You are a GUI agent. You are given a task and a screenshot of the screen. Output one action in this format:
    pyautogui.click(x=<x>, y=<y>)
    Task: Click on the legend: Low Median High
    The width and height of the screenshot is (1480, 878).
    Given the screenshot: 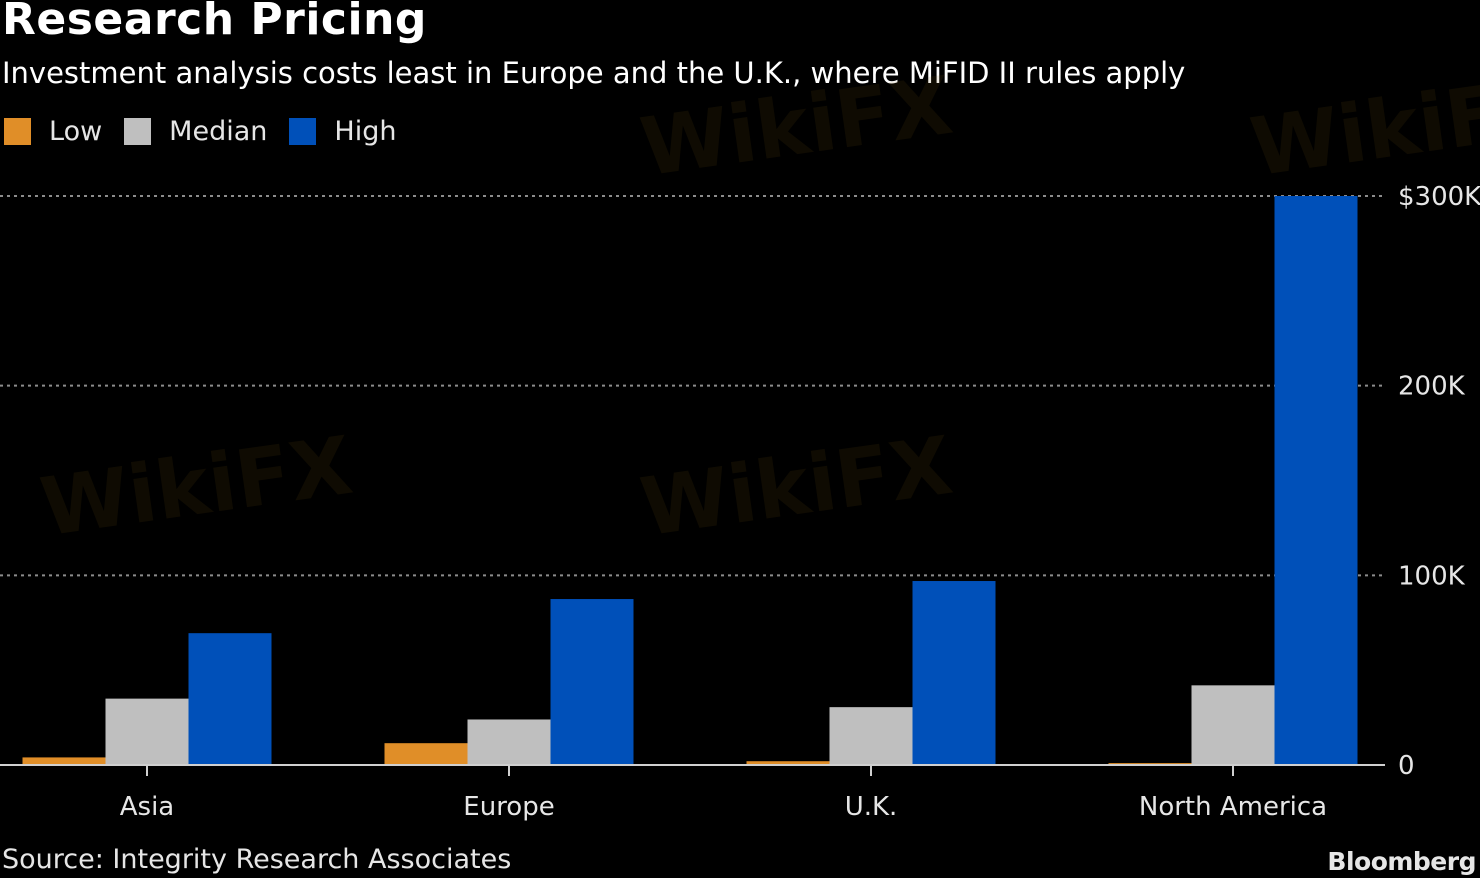 What is the action you would take?
    pyautogui.click(x=211, y=131)
    